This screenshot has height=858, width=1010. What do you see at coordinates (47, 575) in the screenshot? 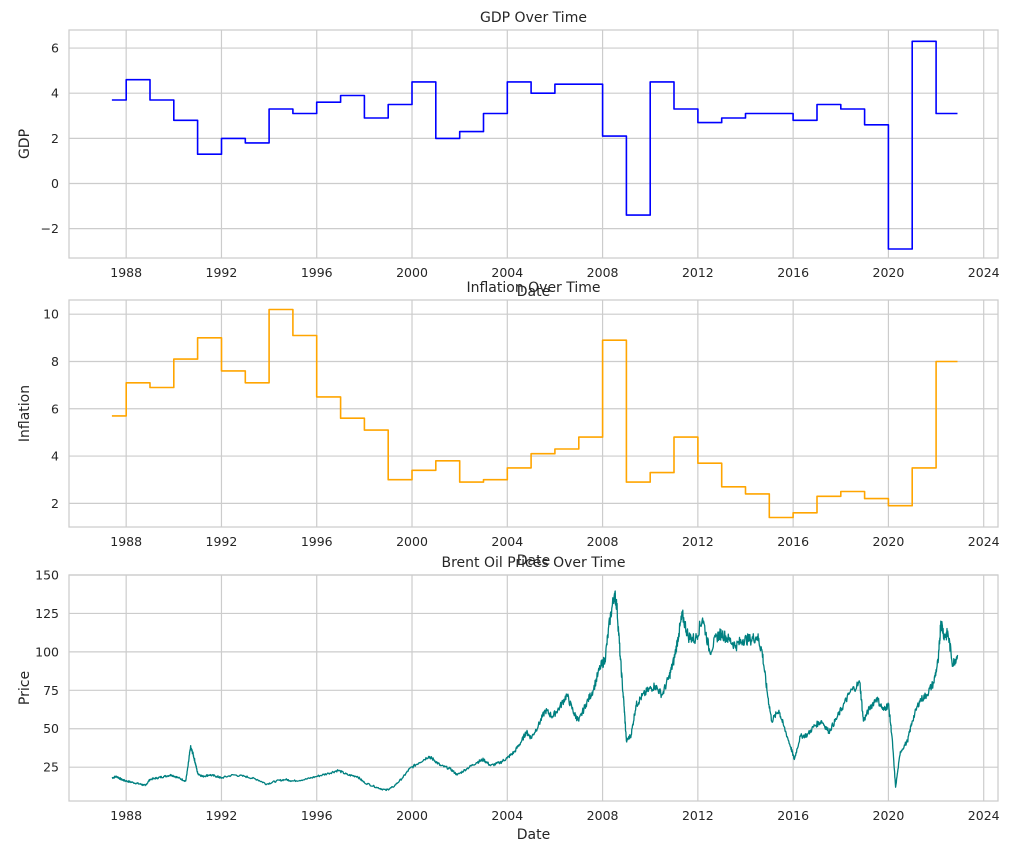
I see `y-tick-label: 150` at bounding box center [47, 575].